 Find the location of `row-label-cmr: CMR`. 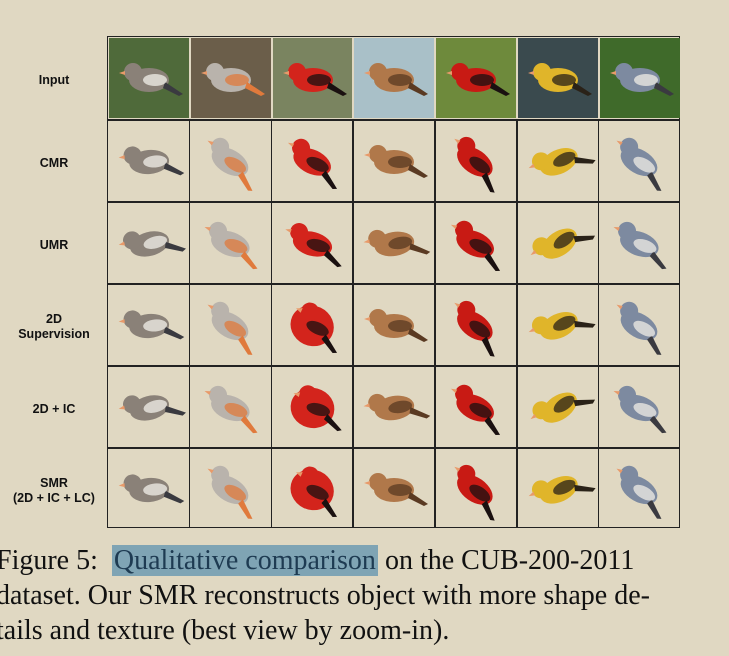

row-label-cmr: CMR is located at coordinates (54, 163).